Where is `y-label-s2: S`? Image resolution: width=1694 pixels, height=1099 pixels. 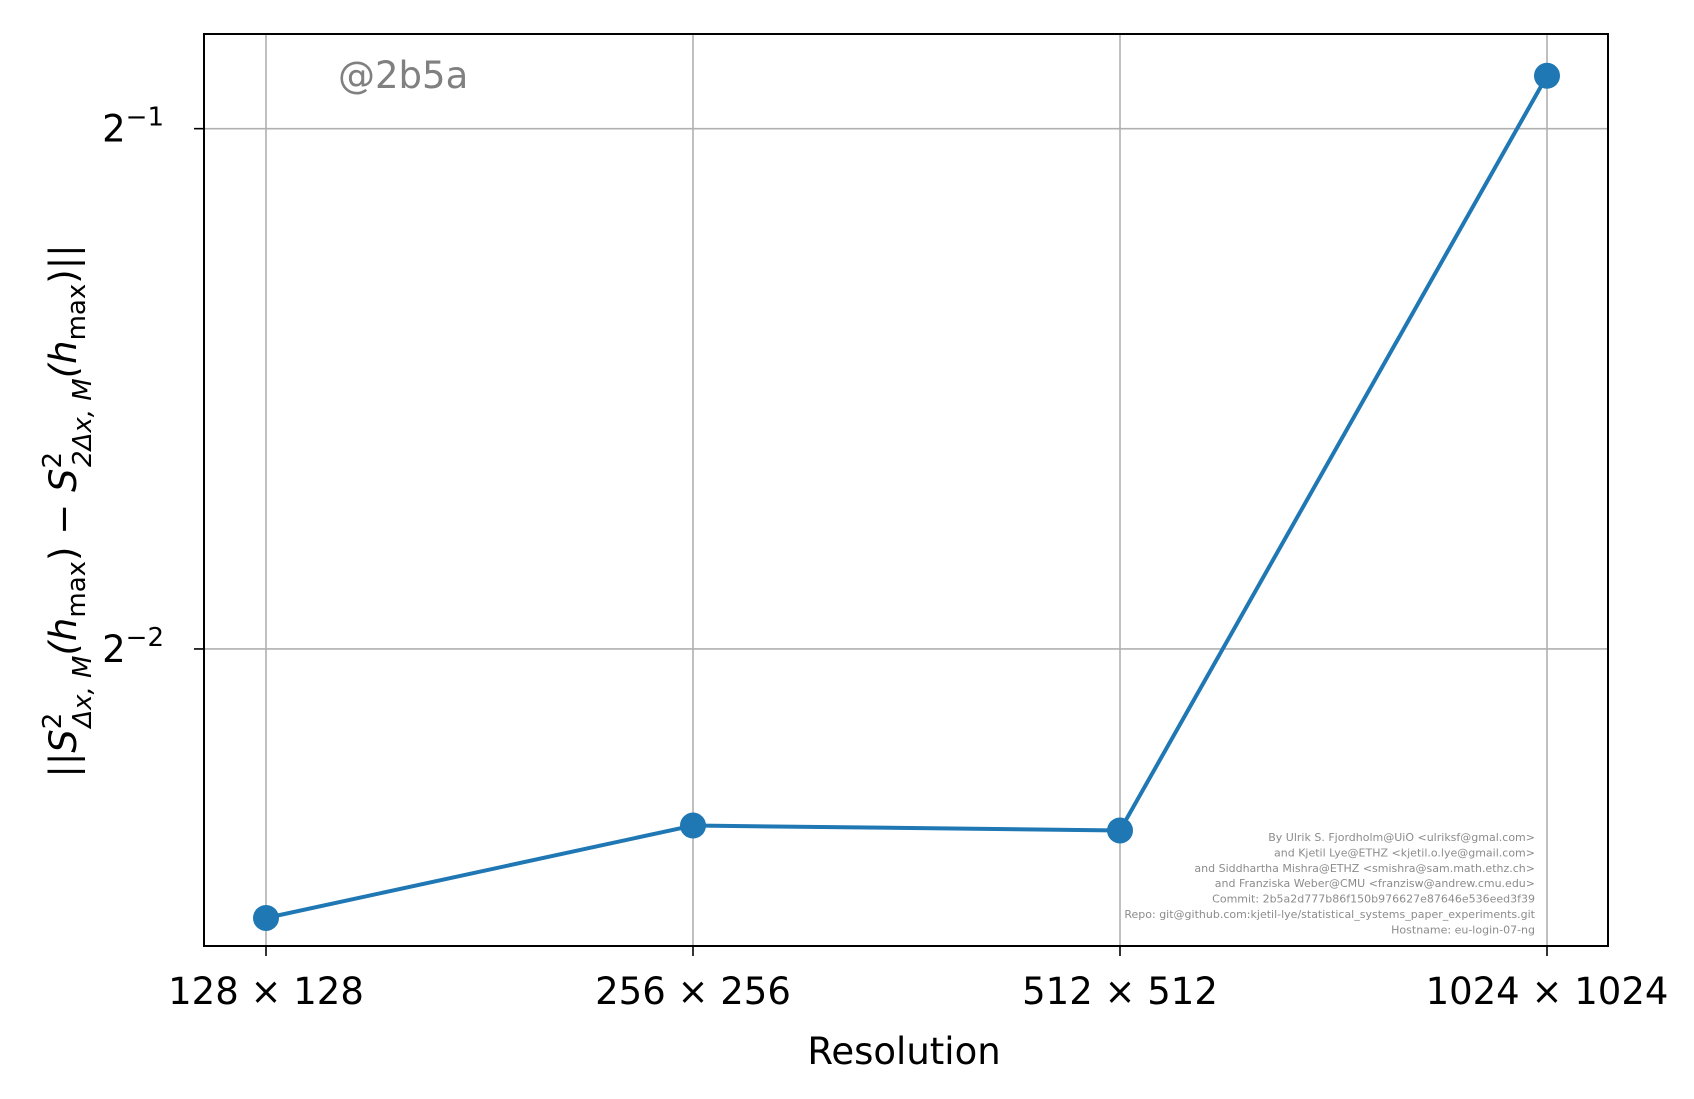
y-label-s2: S is located at coordinates (63, 481).